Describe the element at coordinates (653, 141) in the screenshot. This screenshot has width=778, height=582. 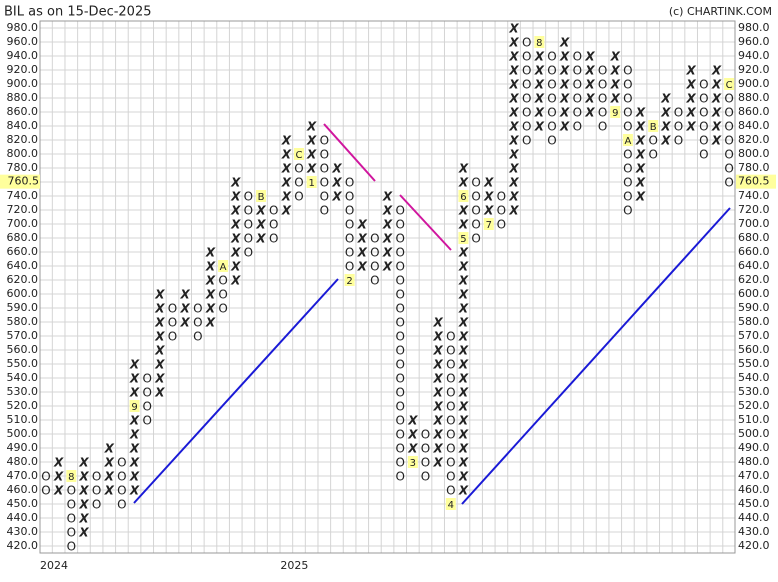
I see `pf-column: OOB` at that location.